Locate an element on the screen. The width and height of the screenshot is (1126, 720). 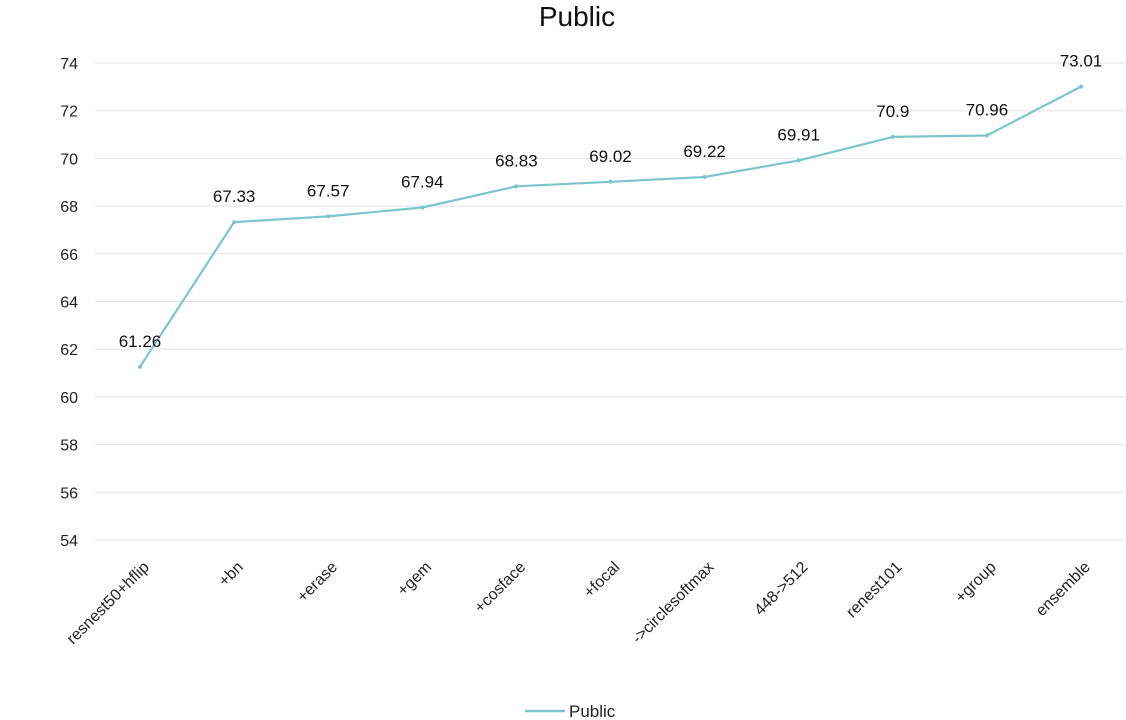
data-label: 67.57 is located at coordinates (328, 190).